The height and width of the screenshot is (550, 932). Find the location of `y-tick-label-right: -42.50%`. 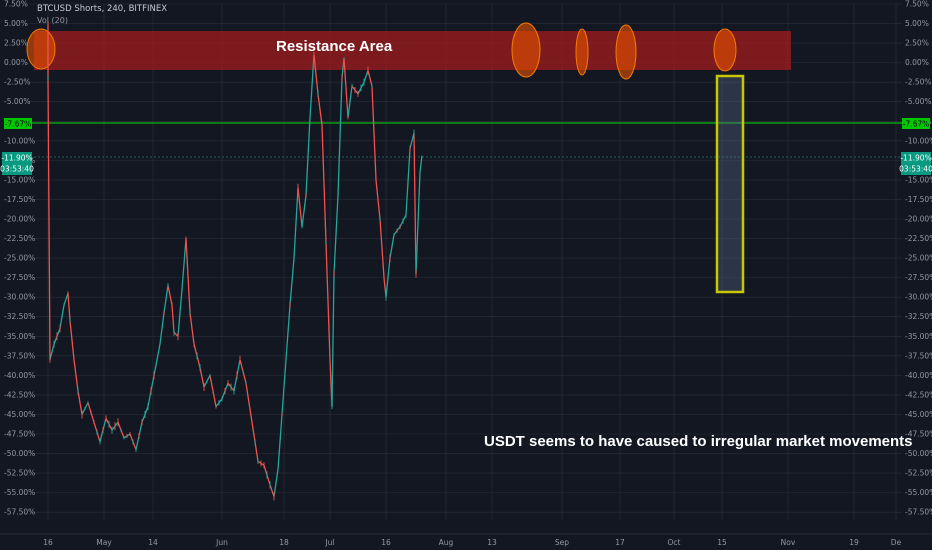

y-tick-label-right: -42.50% is located at coordinates (918, 394).